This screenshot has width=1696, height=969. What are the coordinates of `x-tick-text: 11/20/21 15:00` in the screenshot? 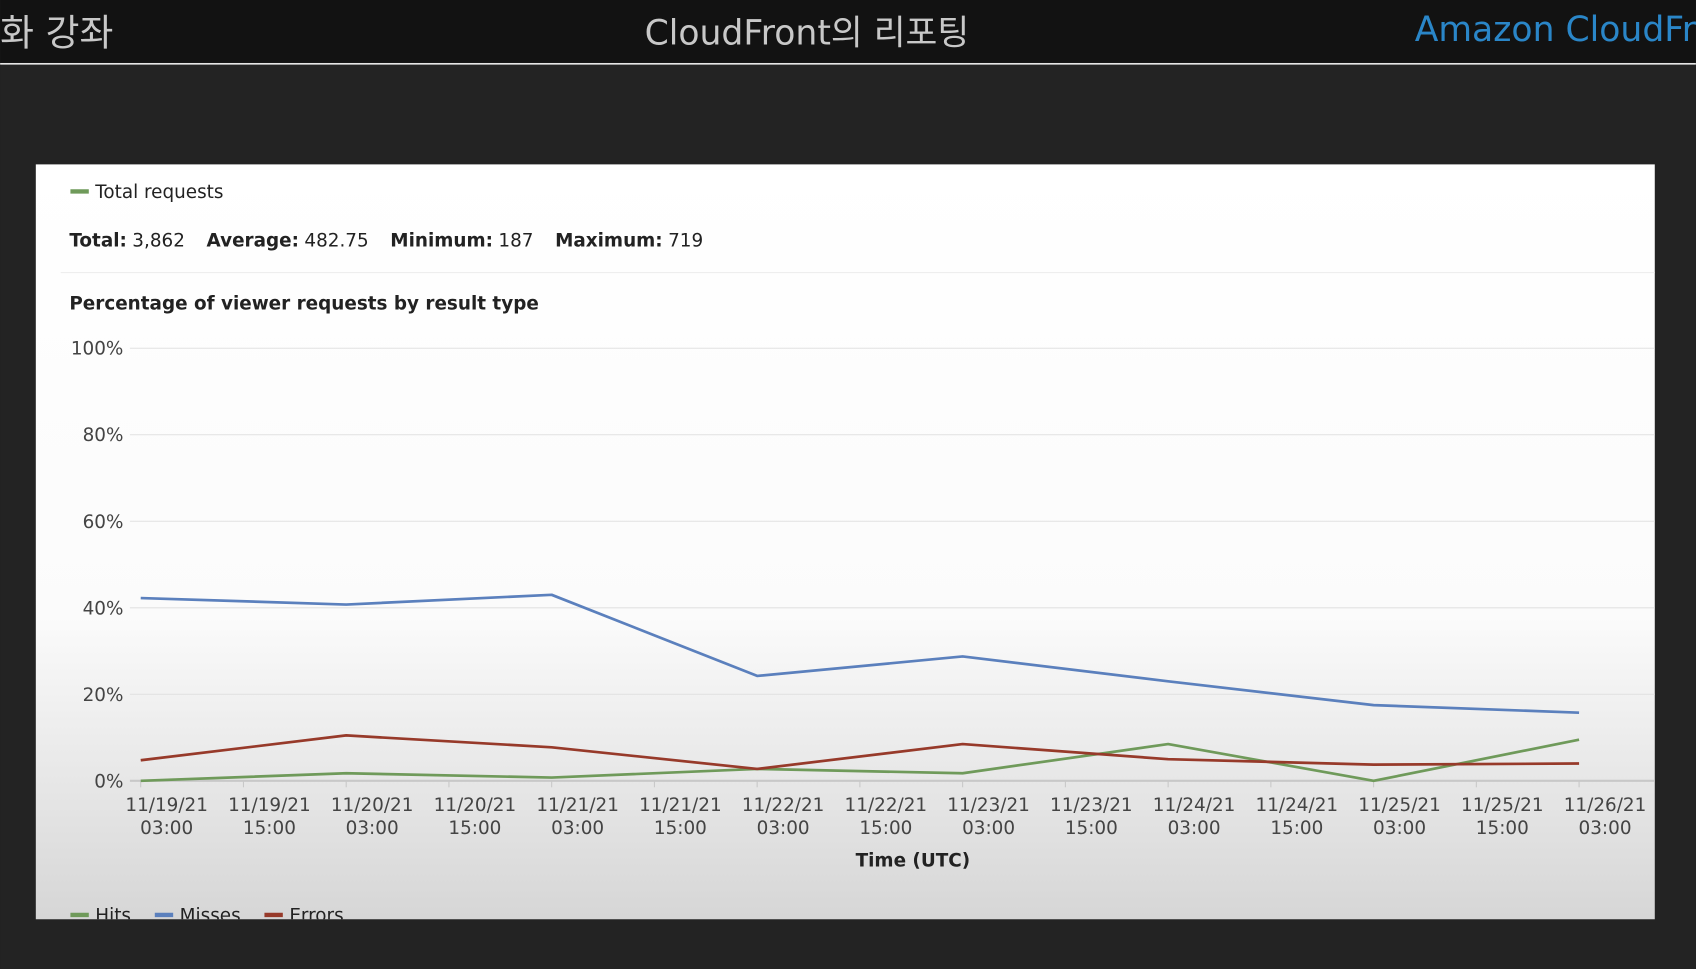 It's located at (475, 817).